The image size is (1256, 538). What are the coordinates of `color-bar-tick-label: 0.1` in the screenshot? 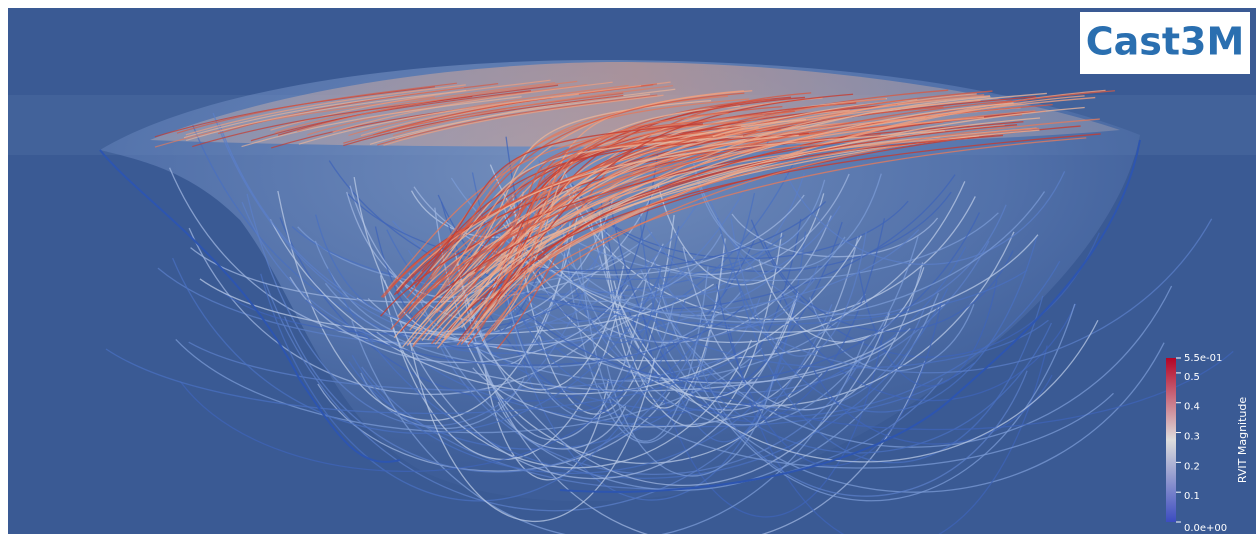 It's located at (1192, 496).